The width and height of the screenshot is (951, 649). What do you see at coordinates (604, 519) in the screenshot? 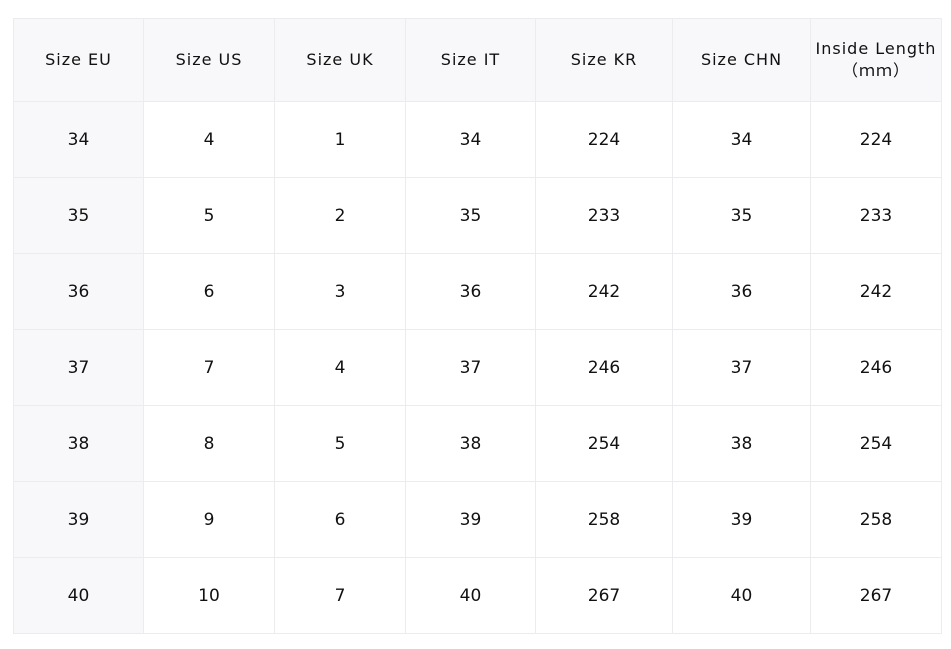
I see `cell-size-kr: 258` at bounding box center [604, 519].